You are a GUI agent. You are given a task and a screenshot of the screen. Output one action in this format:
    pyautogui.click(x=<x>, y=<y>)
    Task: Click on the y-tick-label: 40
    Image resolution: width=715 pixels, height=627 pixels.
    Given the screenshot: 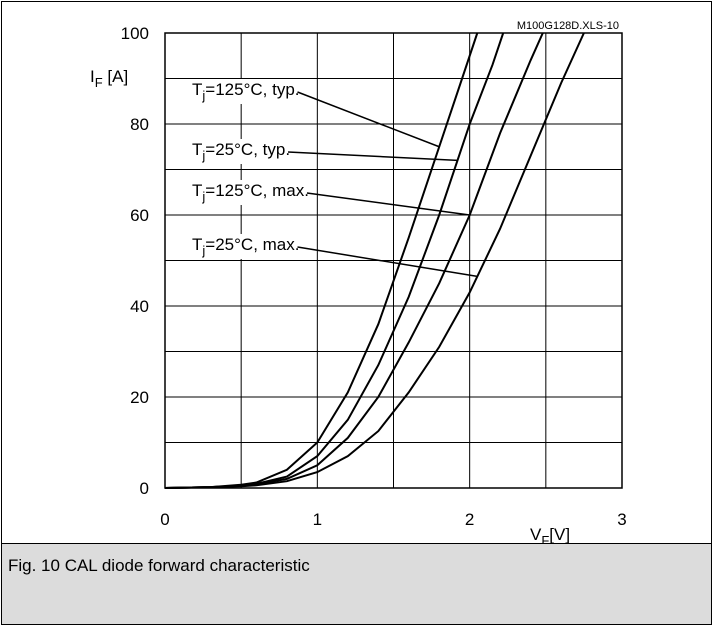 What is the action you would take?
    pyautogui.click(x=139, y=306)
    